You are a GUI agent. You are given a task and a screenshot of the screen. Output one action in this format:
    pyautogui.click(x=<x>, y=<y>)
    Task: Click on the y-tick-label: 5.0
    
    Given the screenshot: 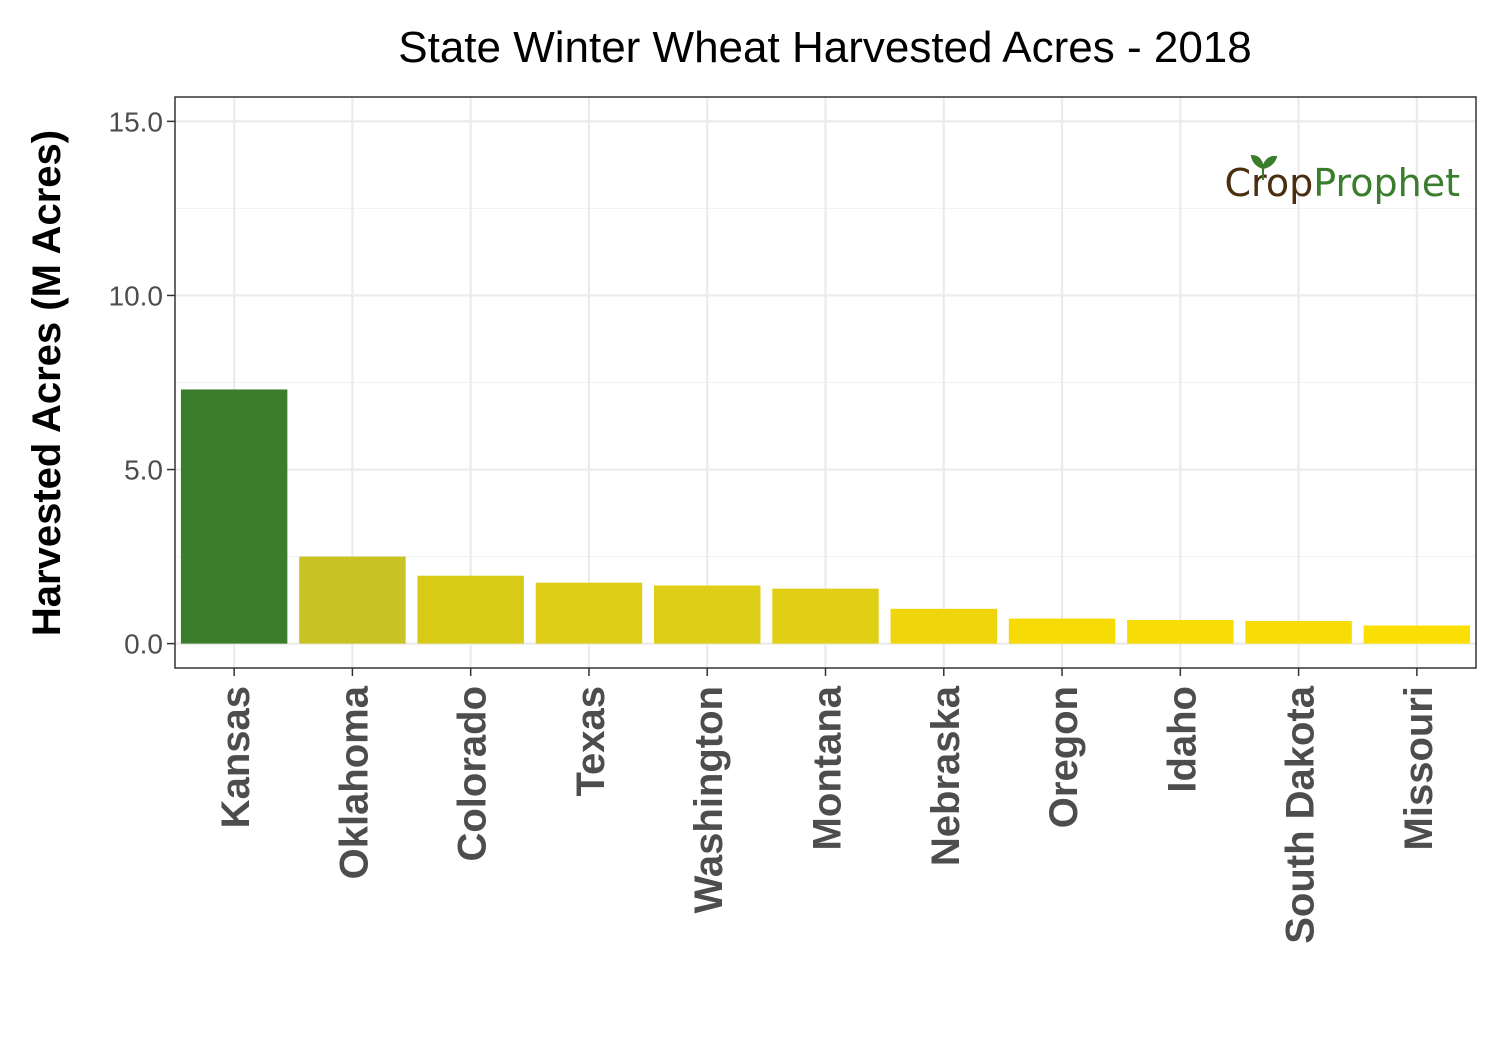 What is the action you would take?
    pyautogui.click(x=143, y=470)
    